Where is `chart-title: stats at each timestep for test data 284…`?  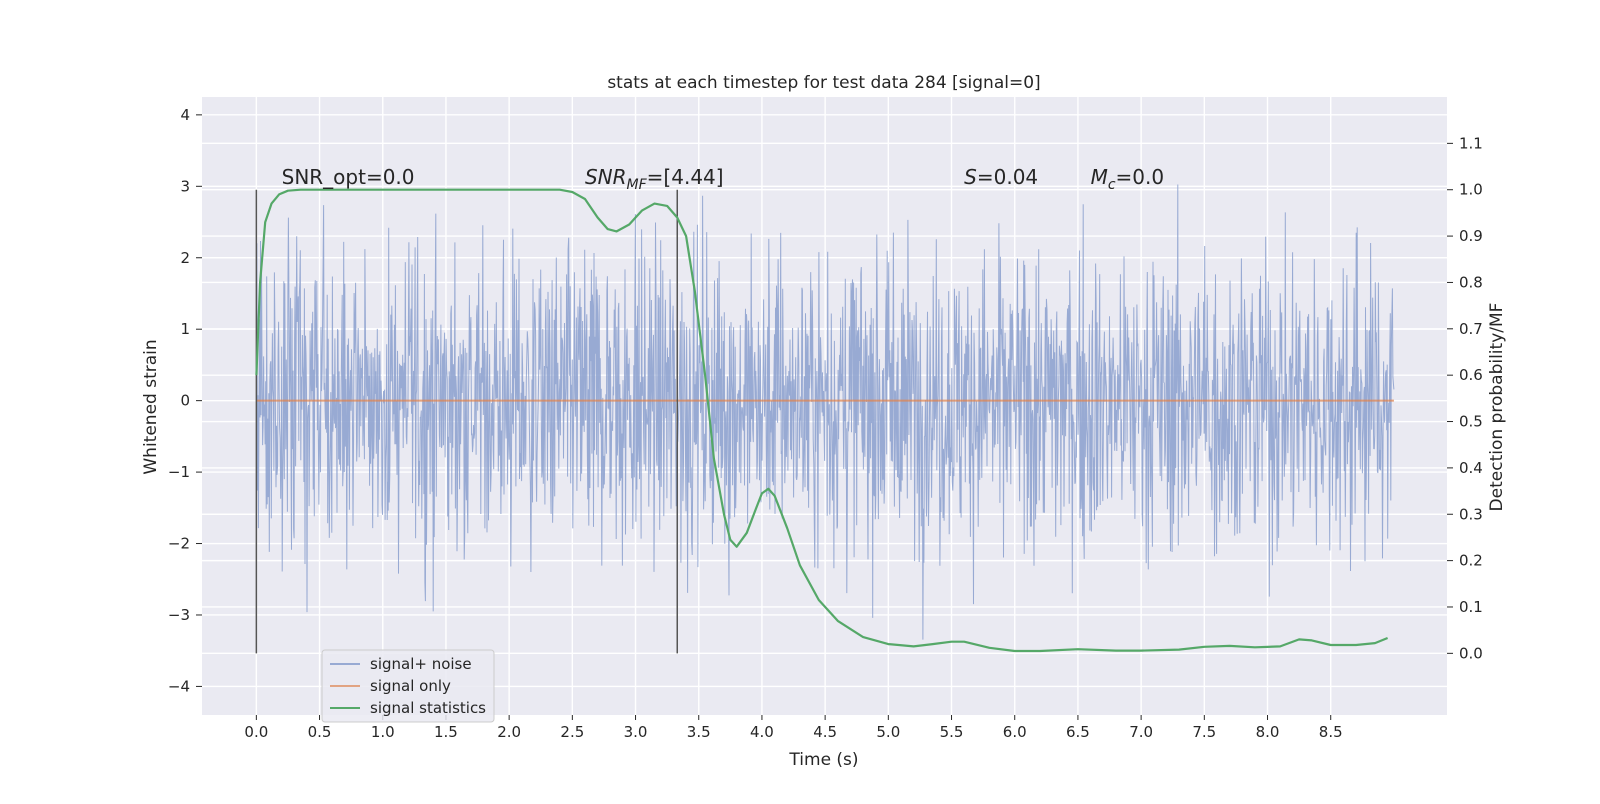 chart-title: stats at each timestep for test data 284… is located at coordinates (823, 83).